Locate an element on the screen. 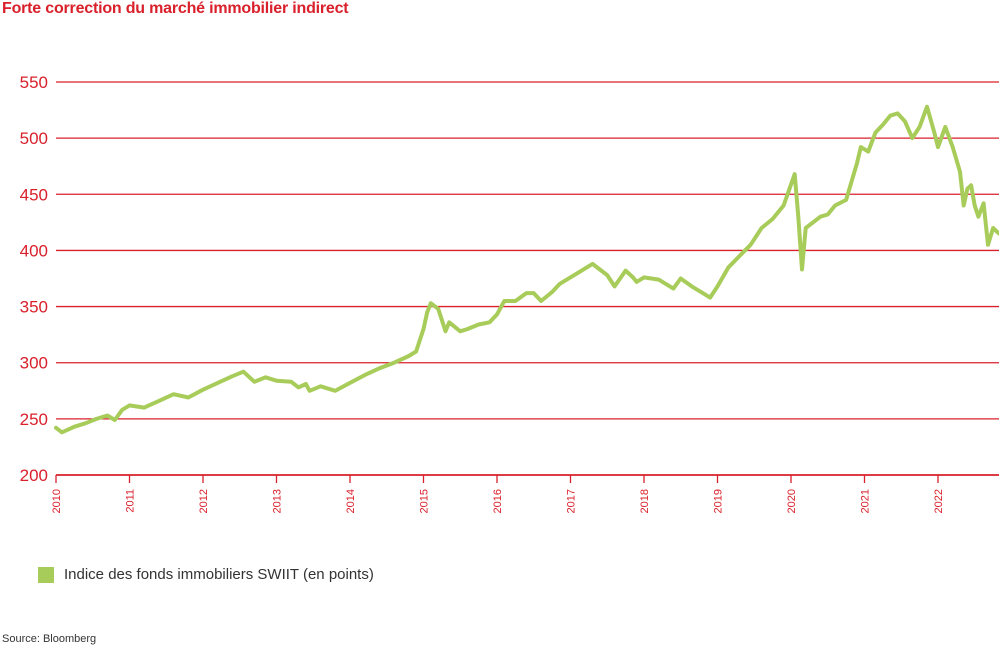  y-tick-label: 250 is located at coordinates (34, 419).